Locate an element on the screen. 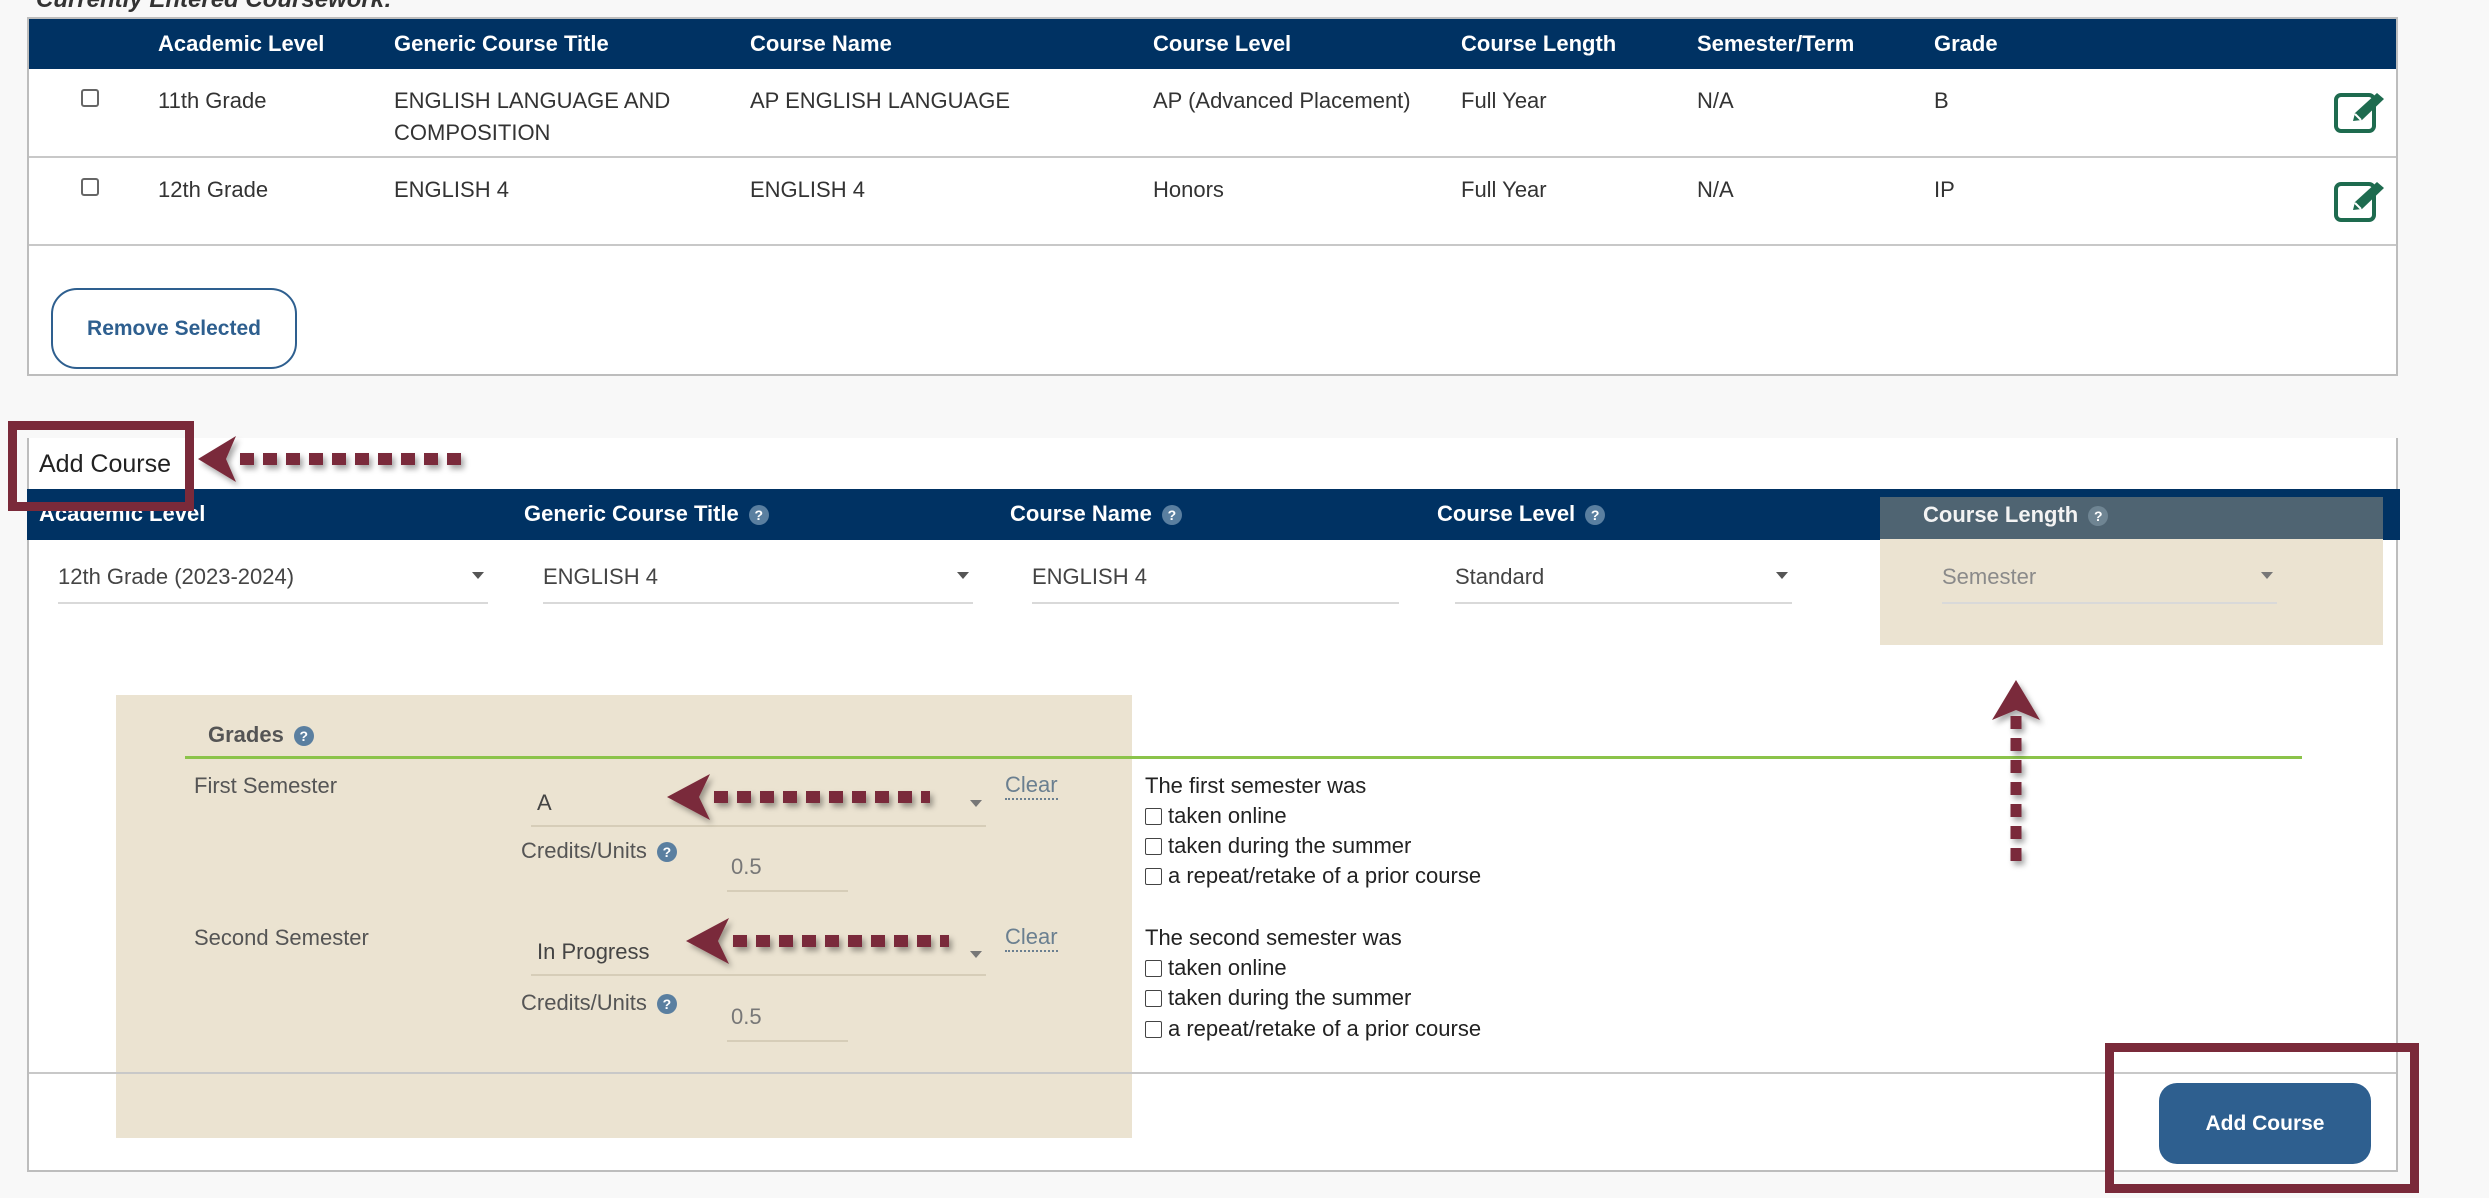  first-semester-grade-select: A is located at coordinates (758, 802).